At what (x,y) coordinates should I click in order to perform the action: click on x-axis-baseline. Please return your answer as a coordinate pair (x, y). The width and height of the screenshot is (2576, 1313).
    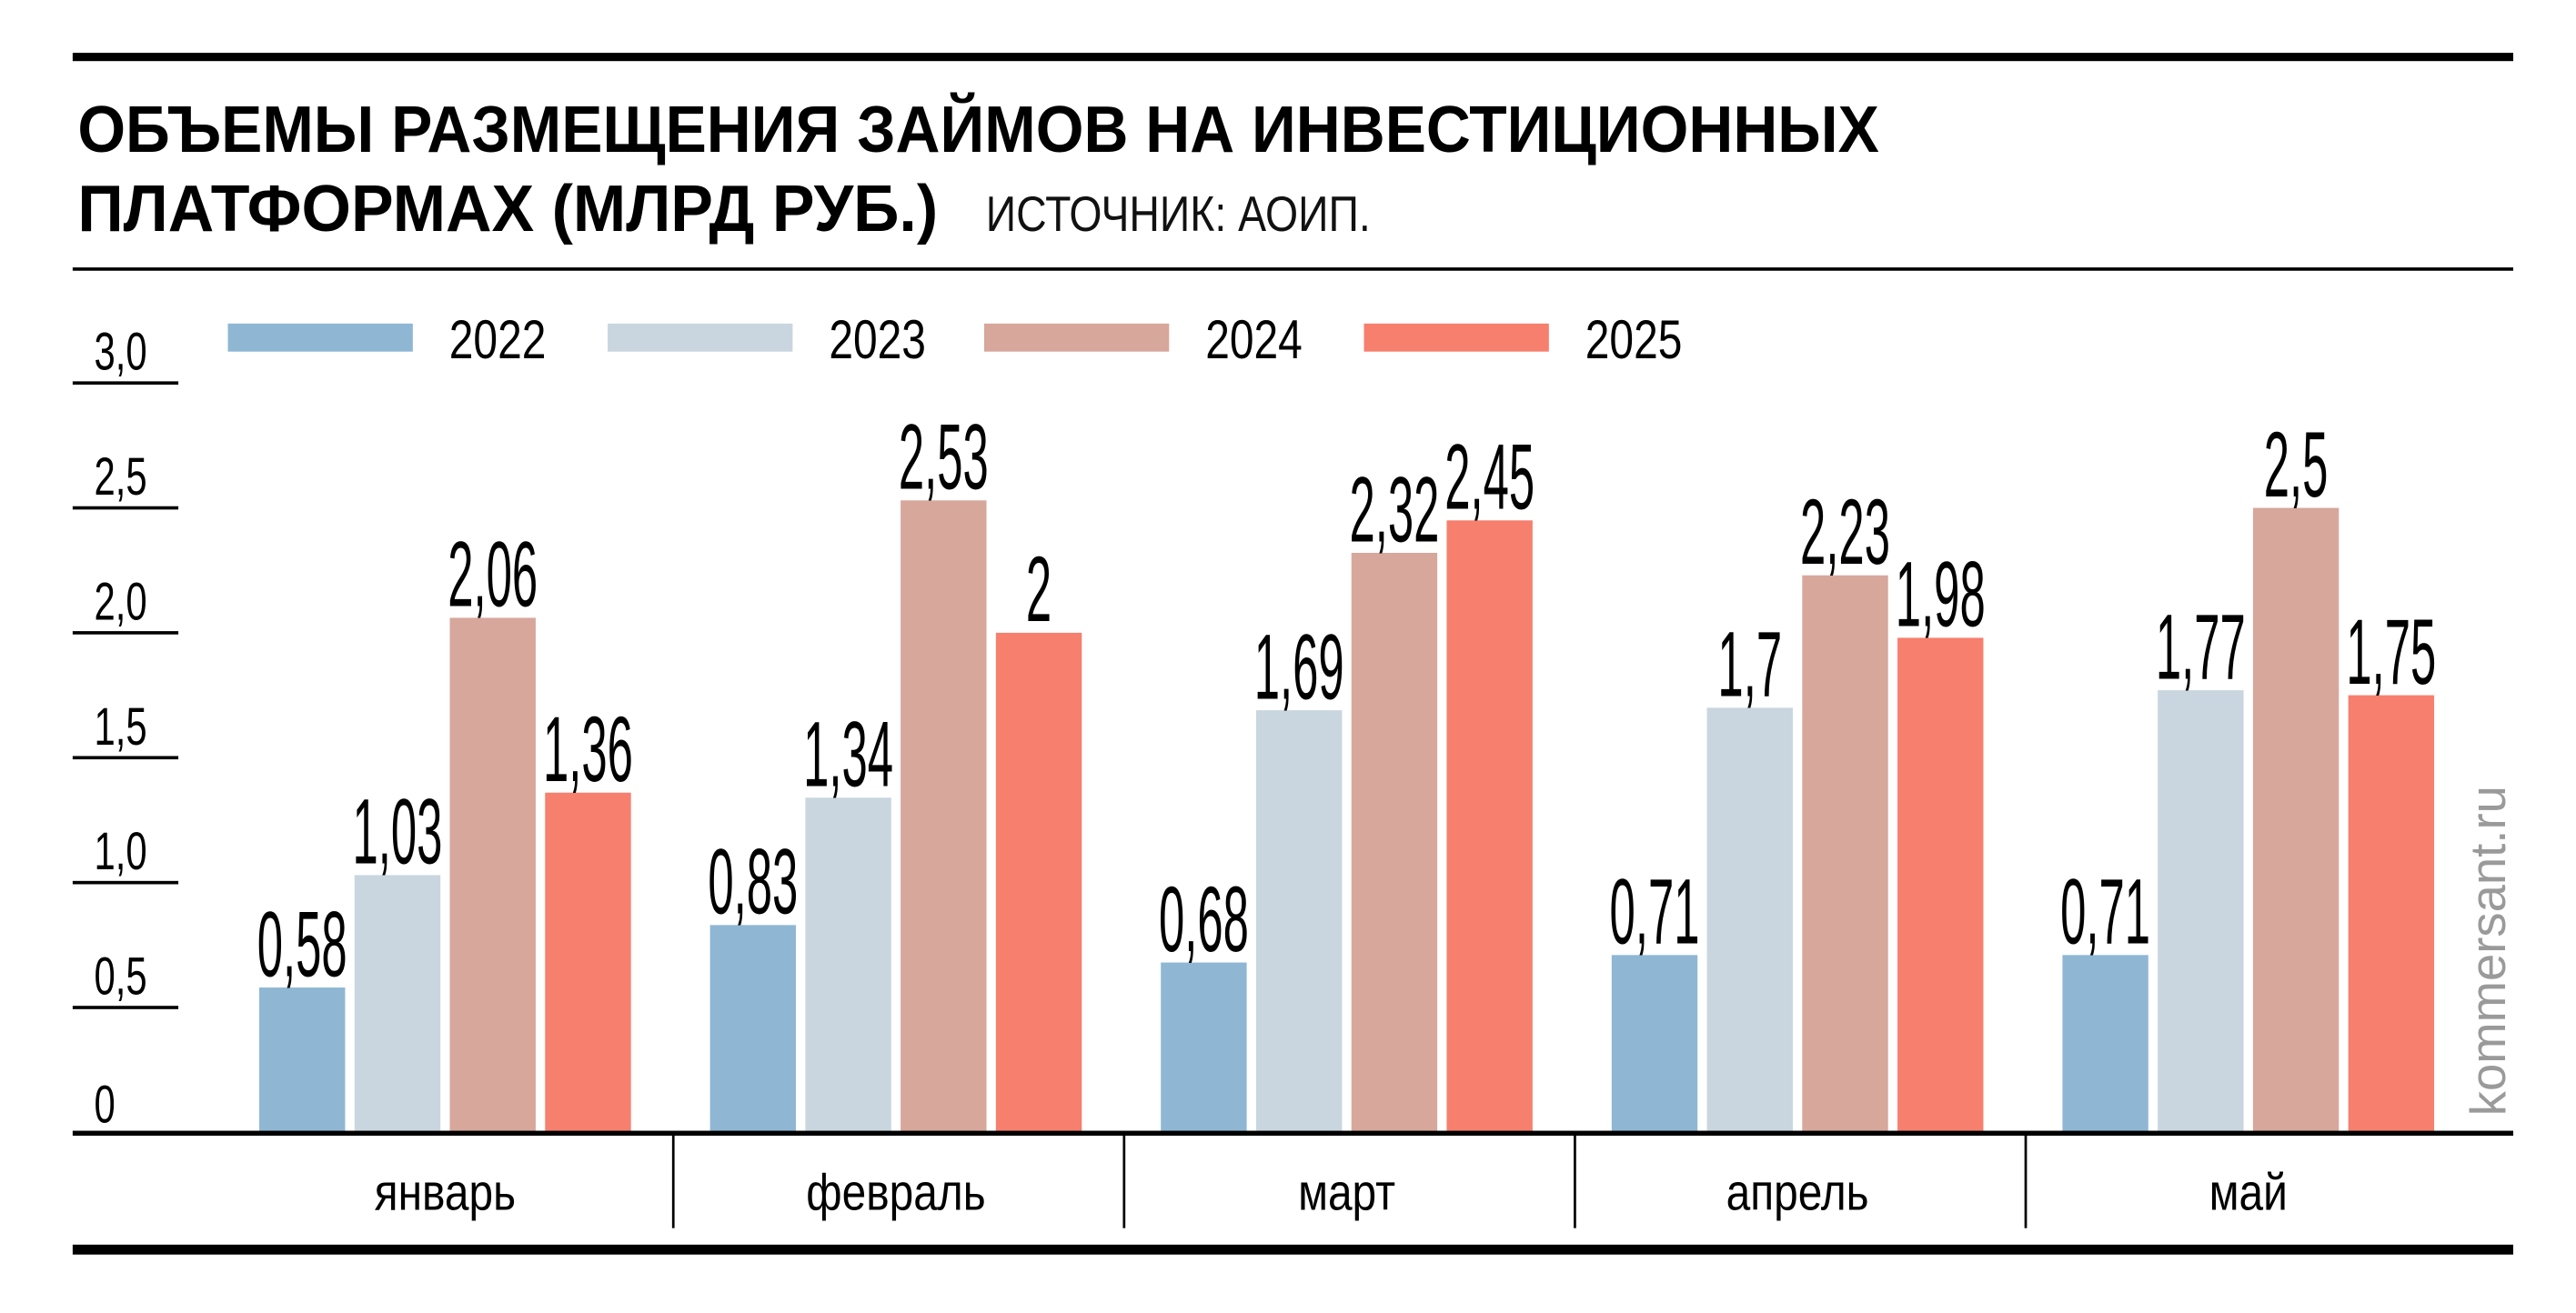
    Looking at the image, I should click on (1293, 1134).